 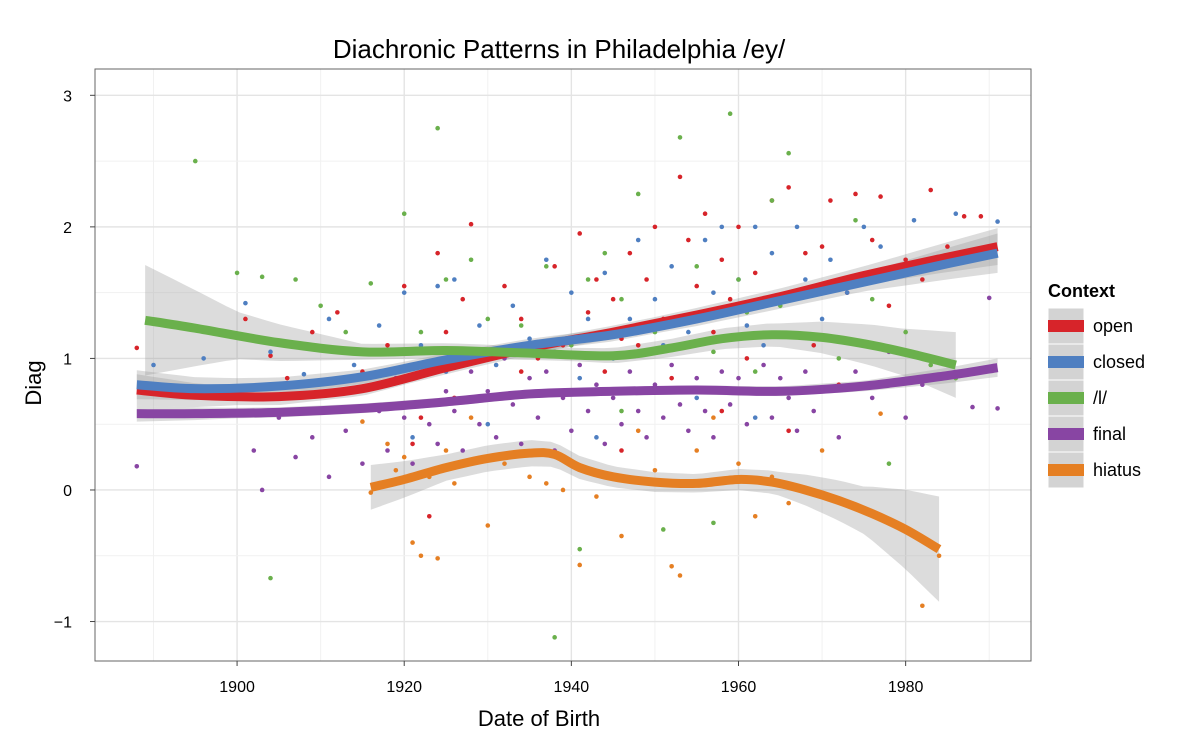 I want to click on legend-label: closed, so click(x=1119, y=362).